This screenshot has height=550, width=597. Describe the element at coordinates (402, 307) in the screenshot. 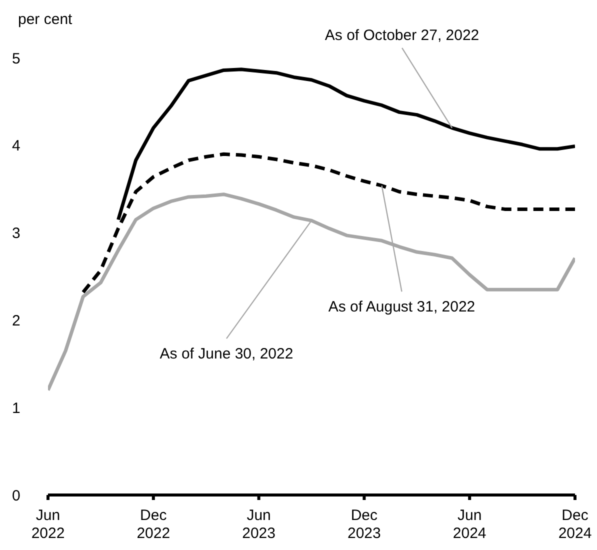

I see `annotation: As of August 31, 2022` at that location.